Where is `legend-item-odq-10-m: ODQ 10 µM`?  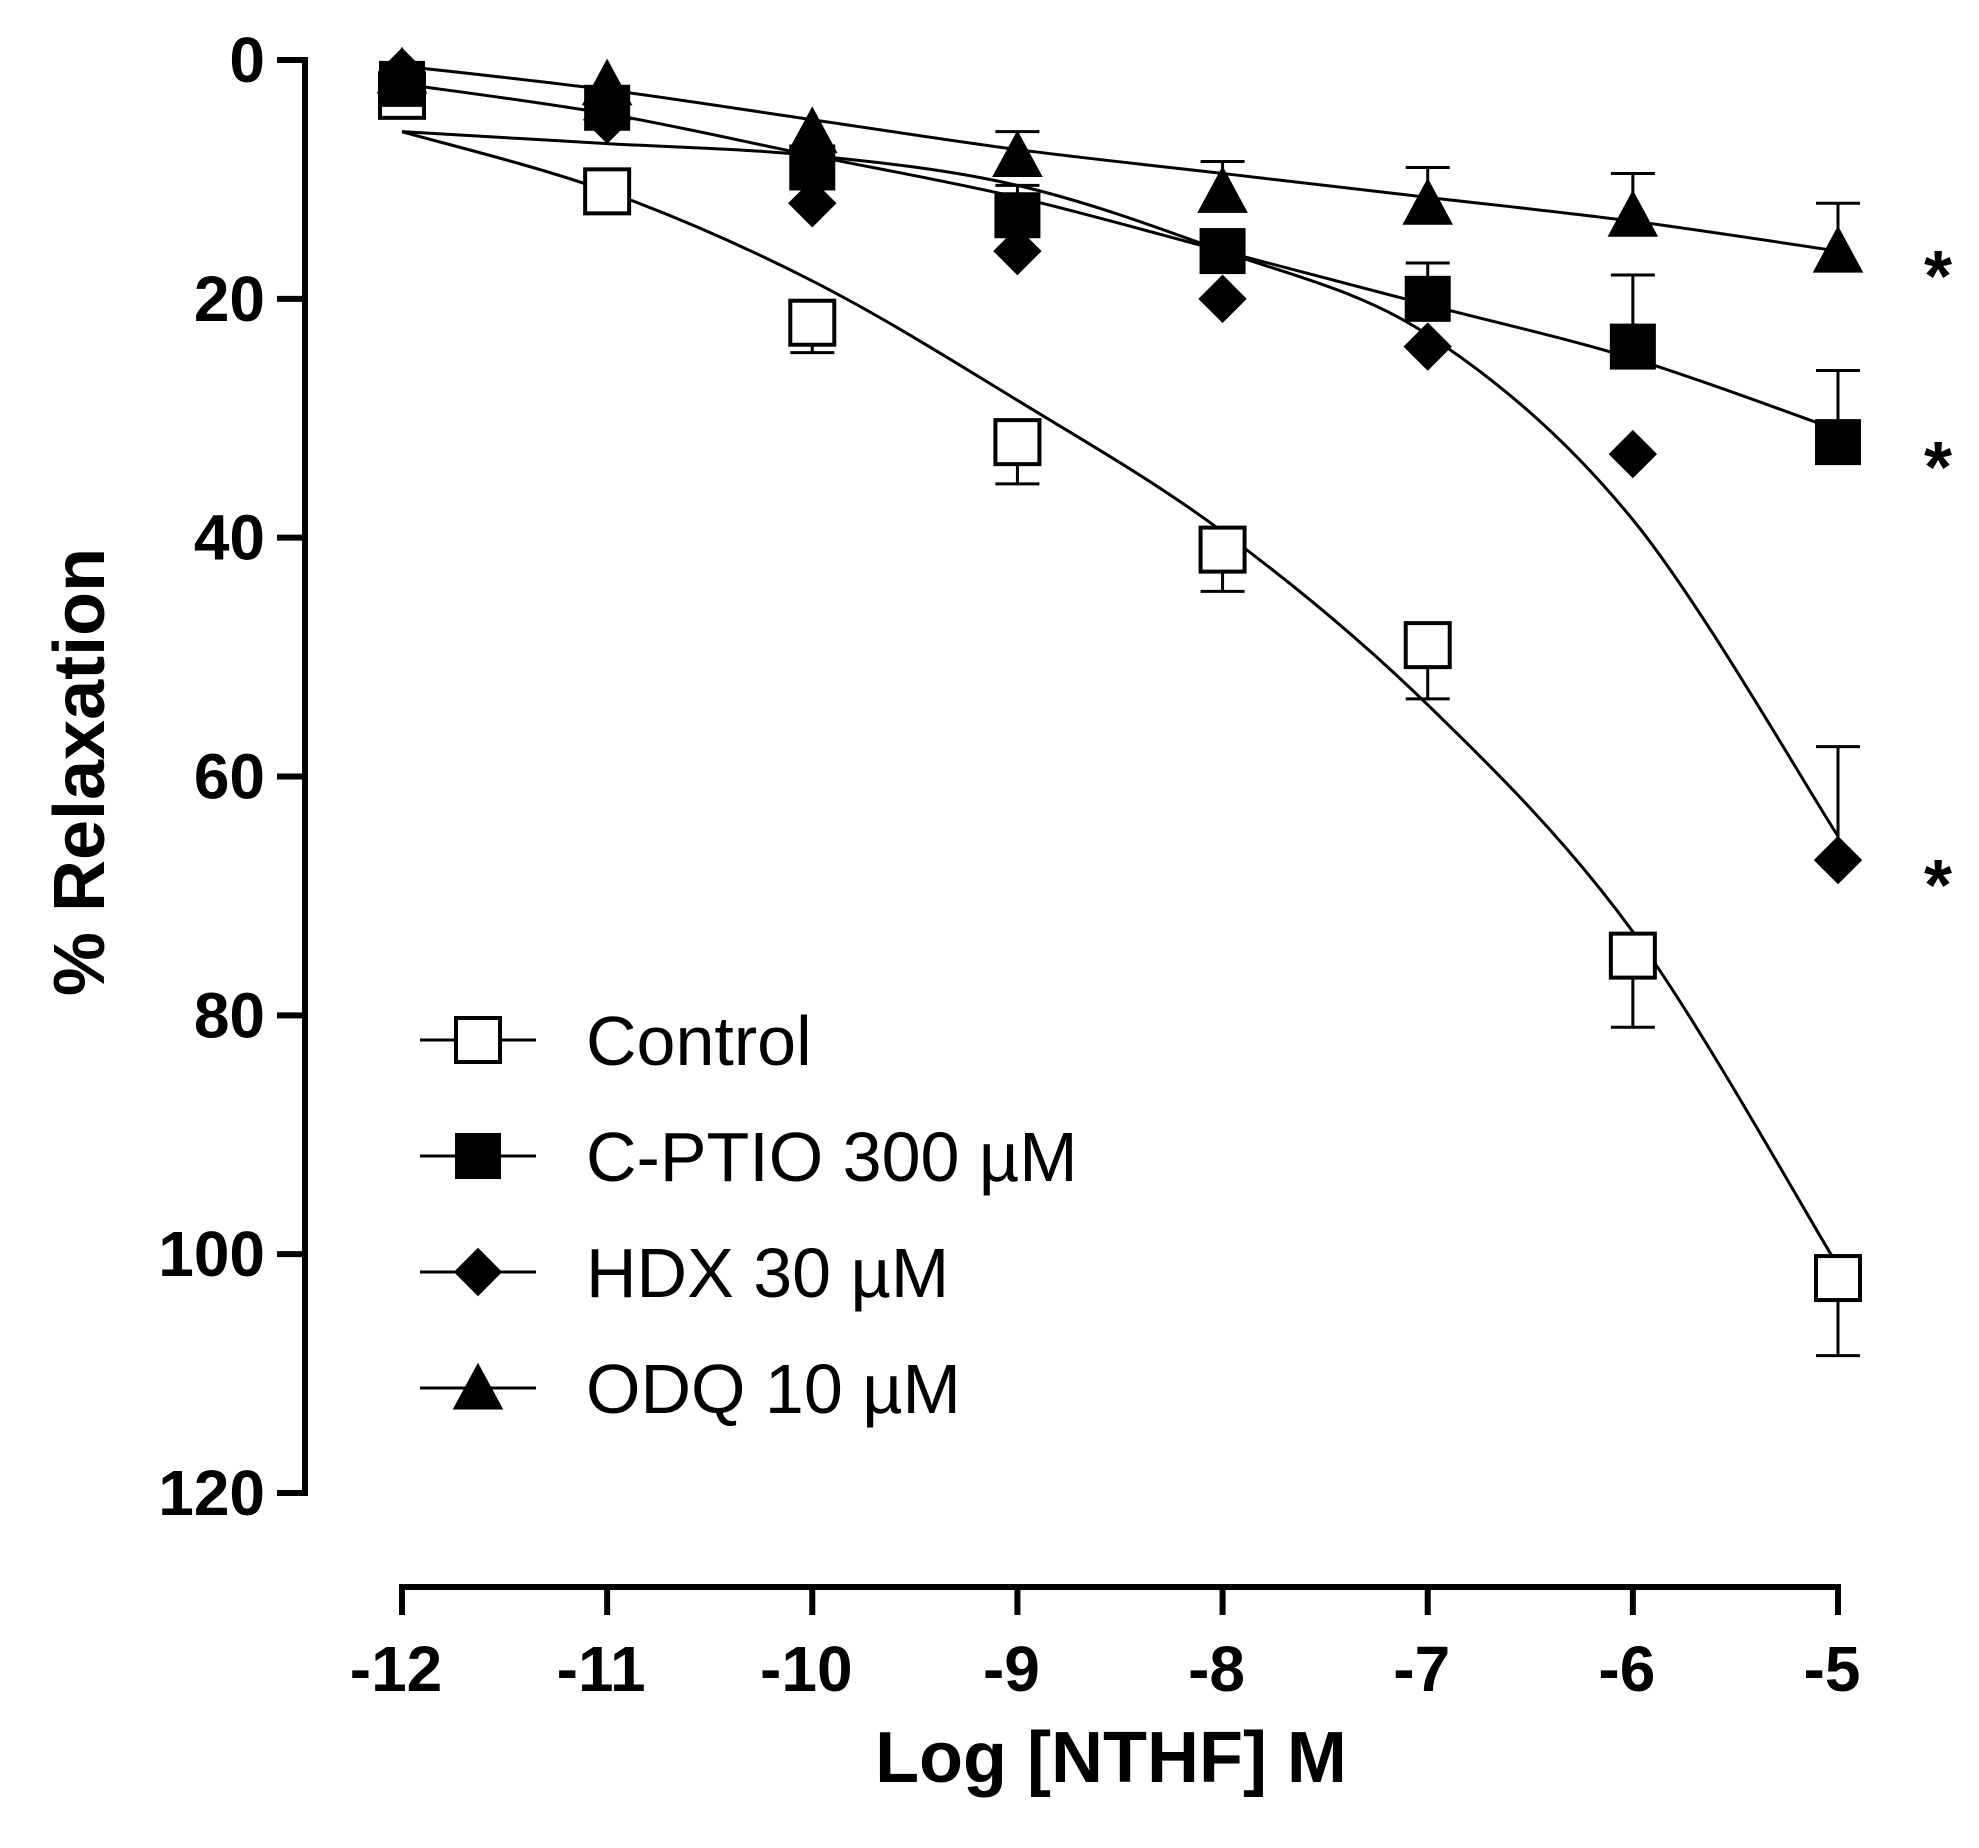
legend-item-odq-10-m: ODQ 10 µM is located at coordinates (690, 1389).